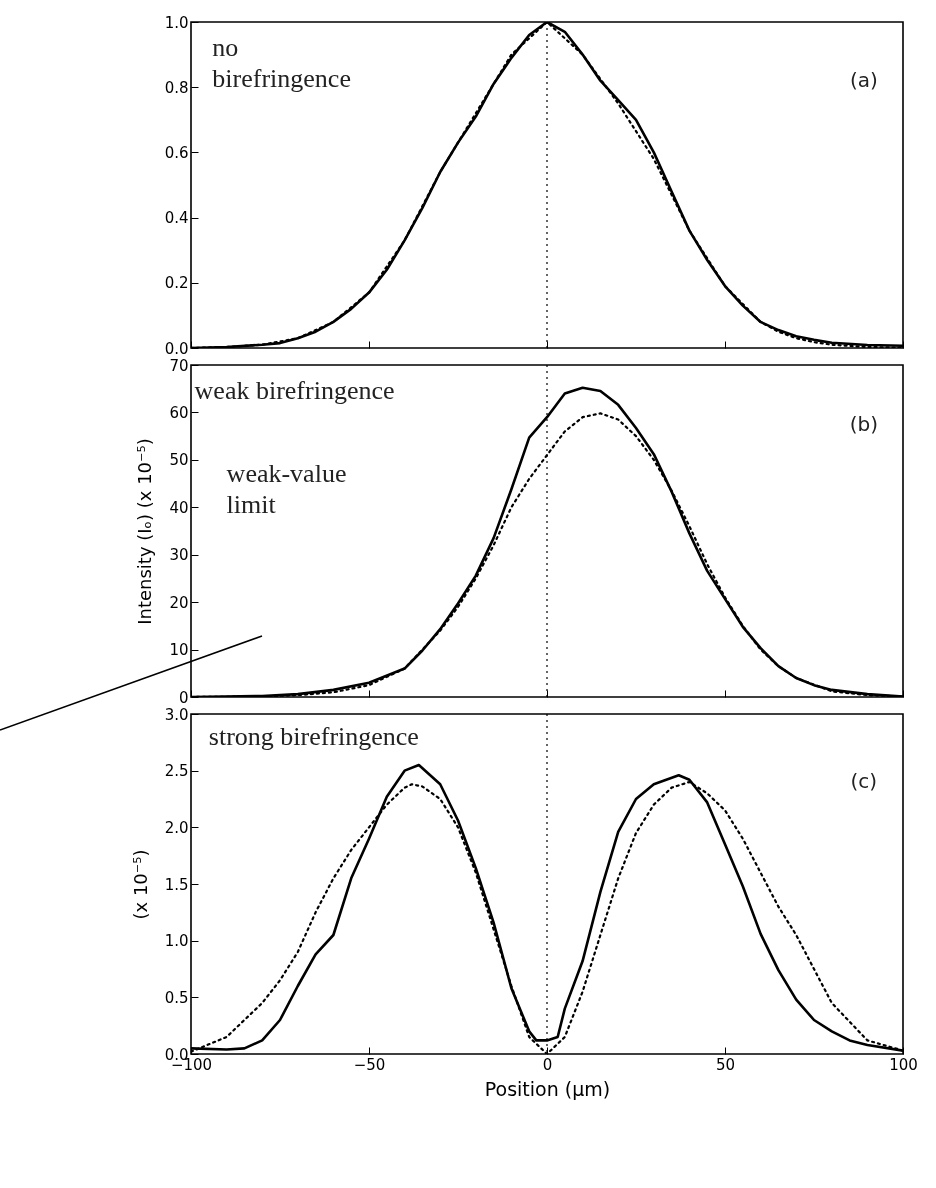 The height and width of the screenshot is (1188, 936). Describe the element at coordinates (176, 348) in the screenshot. I see `y-tick-label: 0.0` at that location.